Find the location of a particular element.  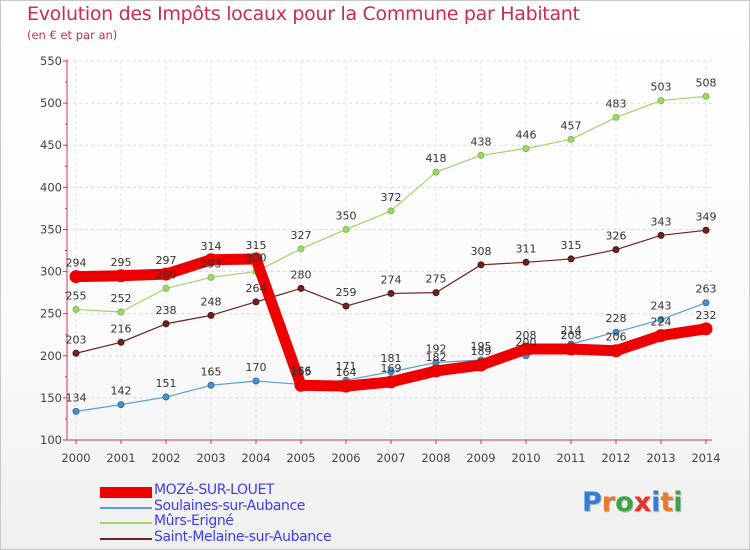

legend-swatch-murs is located at coordinates (126, 523).